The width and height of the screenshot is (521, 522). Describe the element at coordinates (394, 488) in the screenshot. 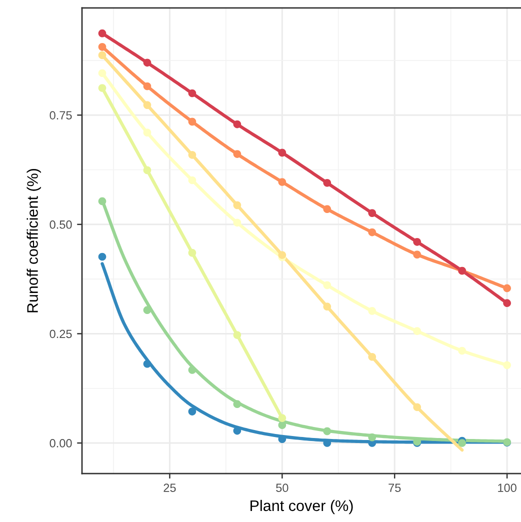

I see `x-tick-label: 75` at that location.